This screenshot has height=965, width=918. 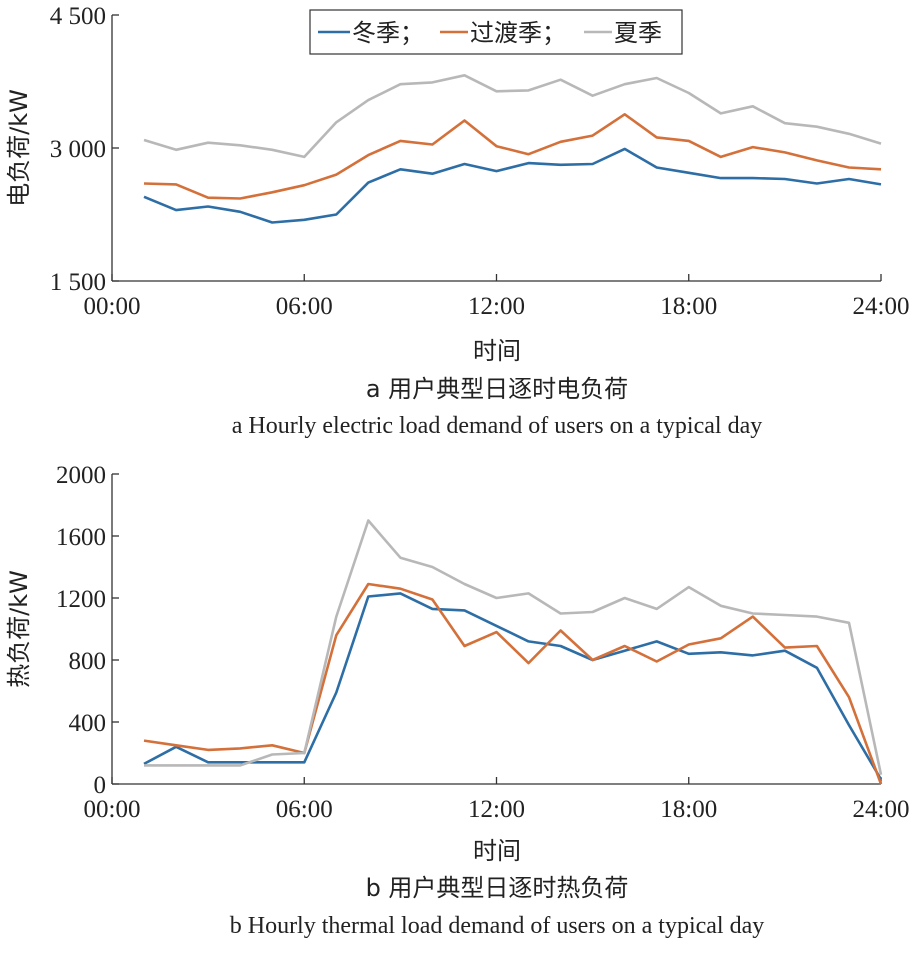 What do you see at coordinates (19, 148) in the screenshot?
I see `chart-0-y-axis-label: 电负荷/kW` at bounding box center [19, 148].